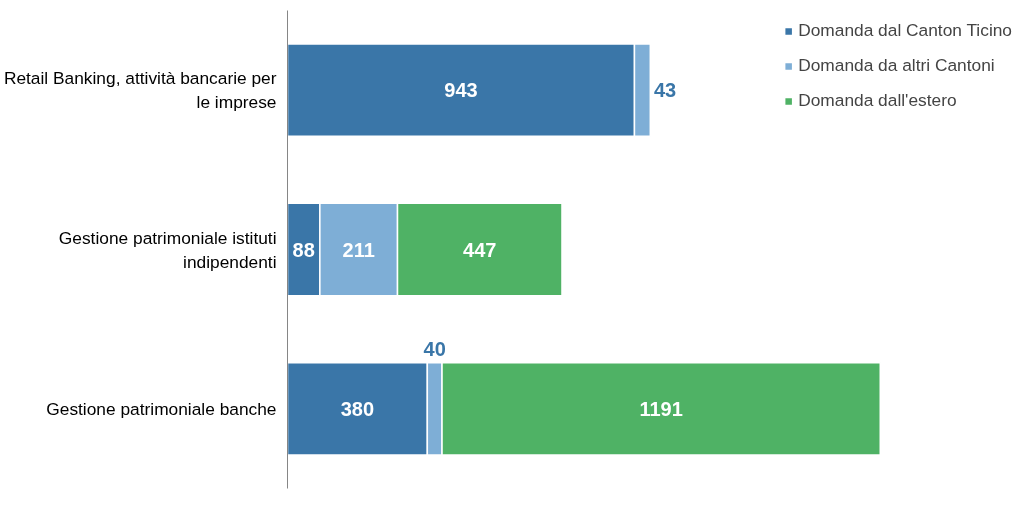  I want to click on y-tick-label: Retail Banking, attività bancarie per le imprese, so click(140, 90).